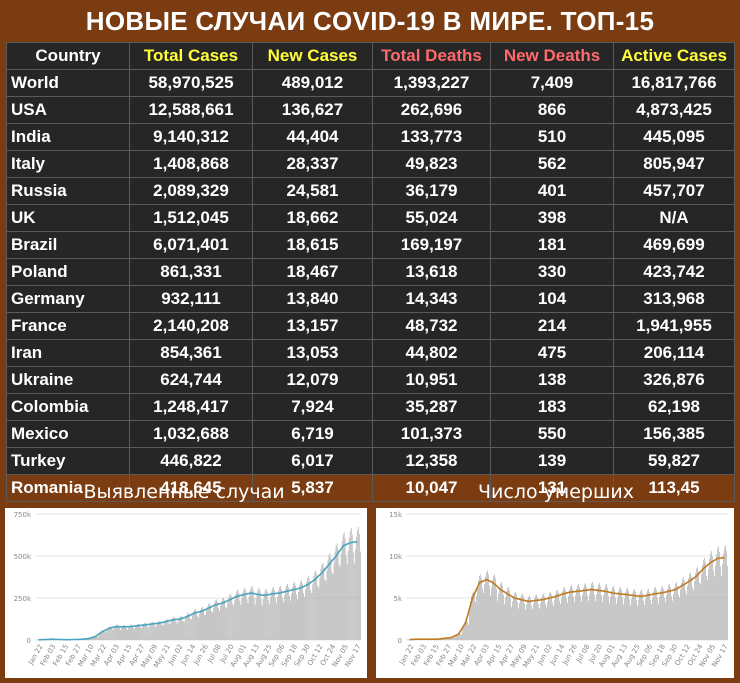  I want to click on value-cell: 330, so click(552, 272).